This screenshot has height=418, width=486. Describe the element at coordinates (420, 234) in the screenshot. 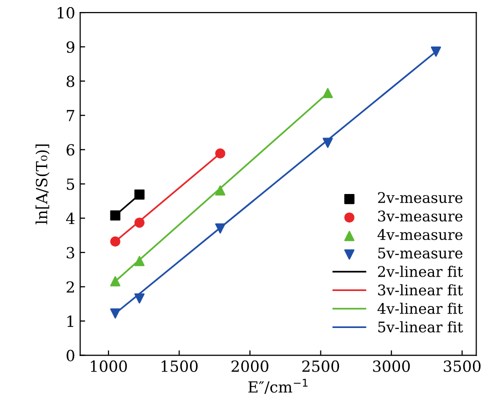

I see `legend-label: 4v-measure` at that location.